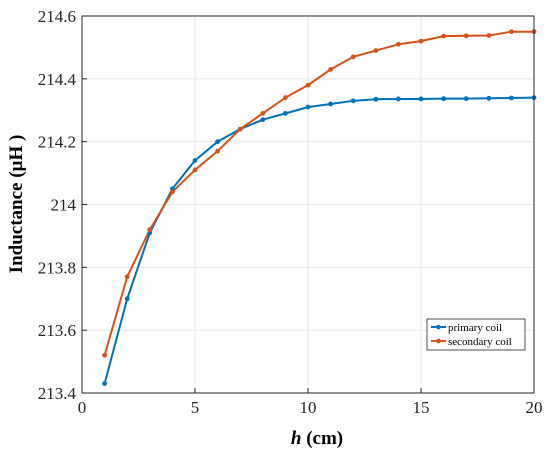  Describe the element at coordinates (57, 330) in the screenshot. I see `y-tick-label: 213.6` at that location.